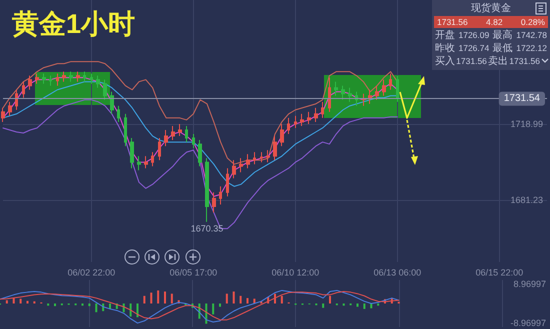  I want to click on x-tick-label: 06/05 17:00, so click(194, 273).